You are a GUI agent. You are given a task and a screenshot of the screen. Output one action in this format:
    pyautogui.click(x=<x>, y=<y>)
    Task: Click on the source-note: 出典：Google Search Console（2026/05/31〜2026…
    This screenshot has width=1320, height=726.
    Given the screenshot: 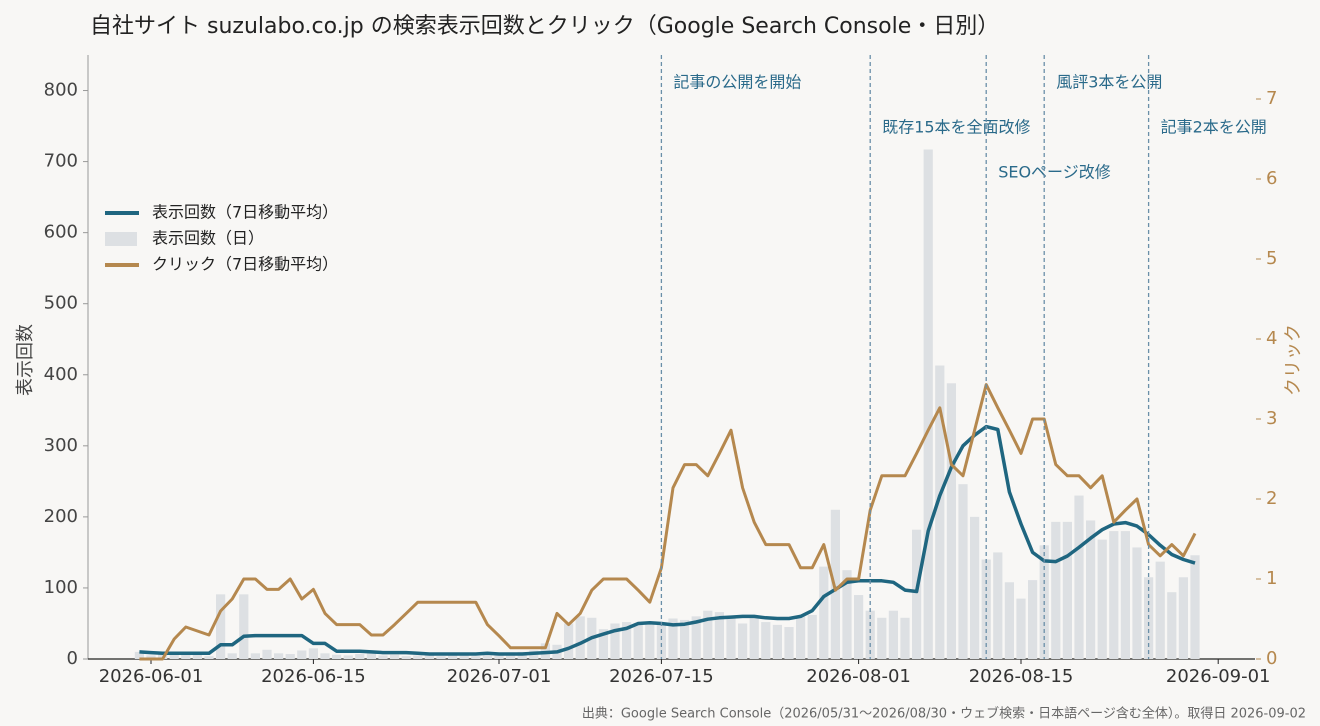 What is the action you would take?
    pyautogui.click(x=944, y=714)
    